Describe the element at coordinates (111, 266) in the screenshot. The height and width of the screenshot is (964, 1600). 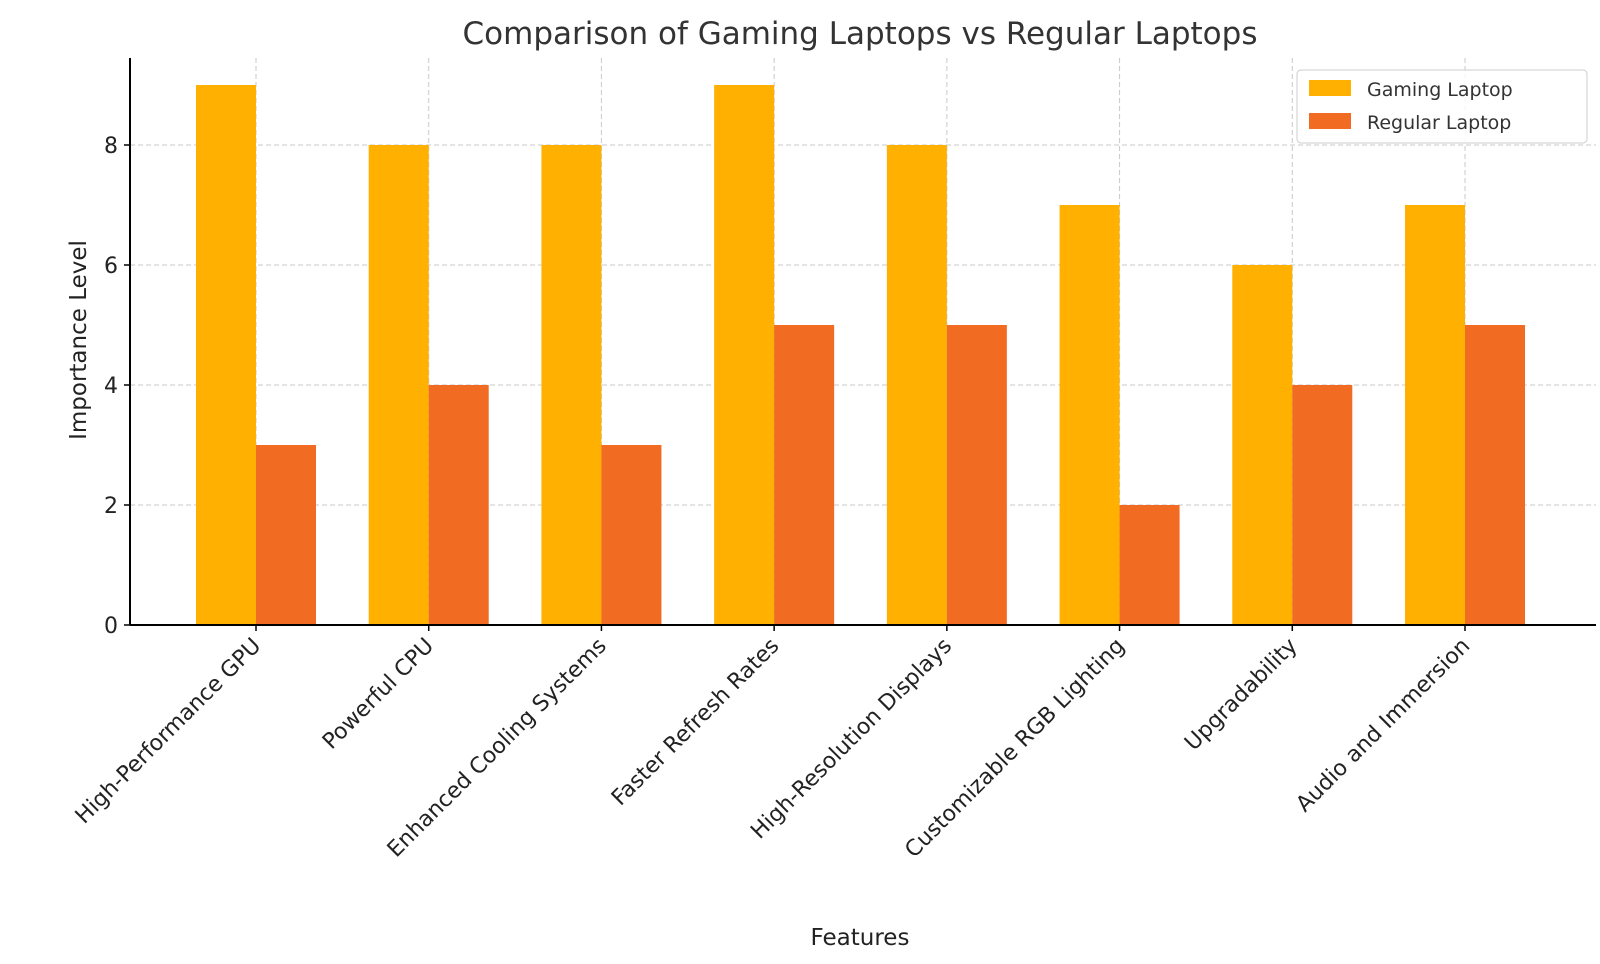
I see `y-tick-label: 6` at that location.